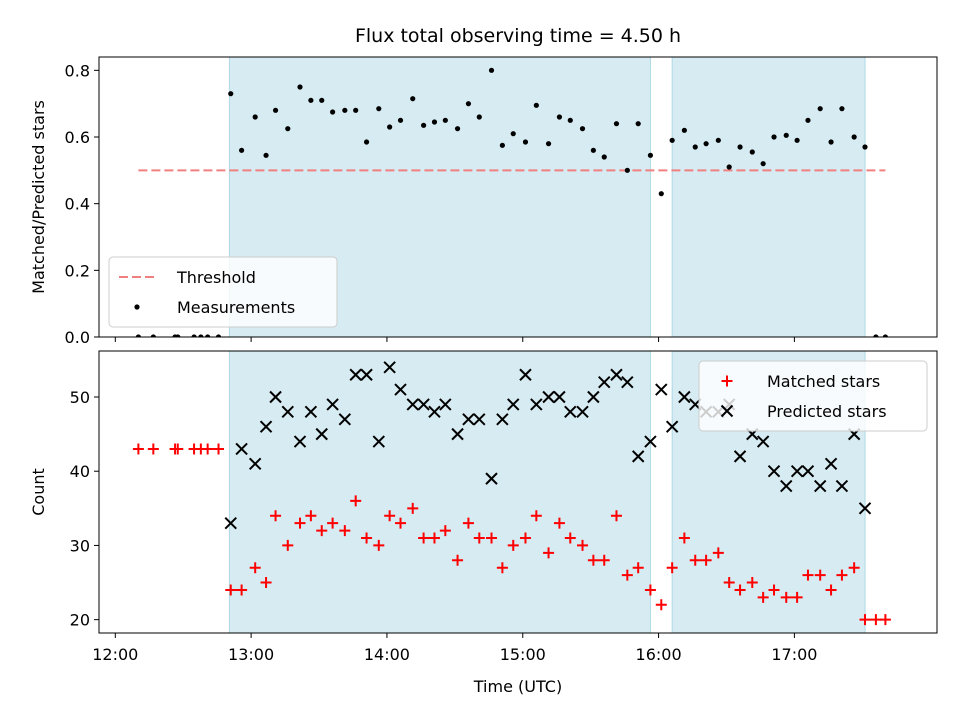  What do you see at coordinates (794, 654) in the screenshot?
I see `x-tick-label: 17:00` at bounding box center [794, 654].